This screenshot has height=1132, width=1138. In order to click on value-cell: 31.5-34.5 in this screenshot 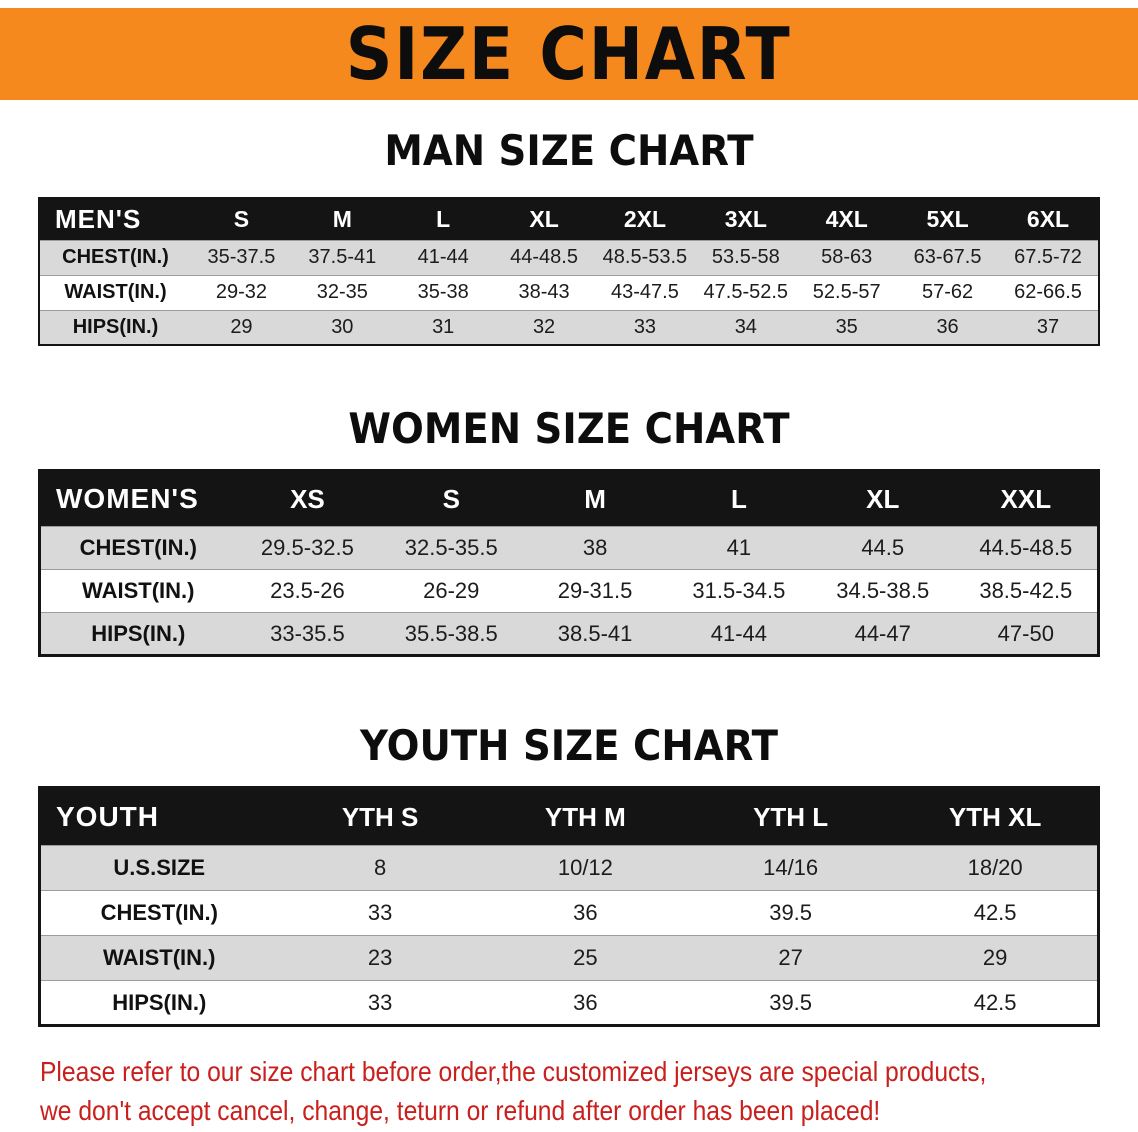, I will do `click(739, 590)`.